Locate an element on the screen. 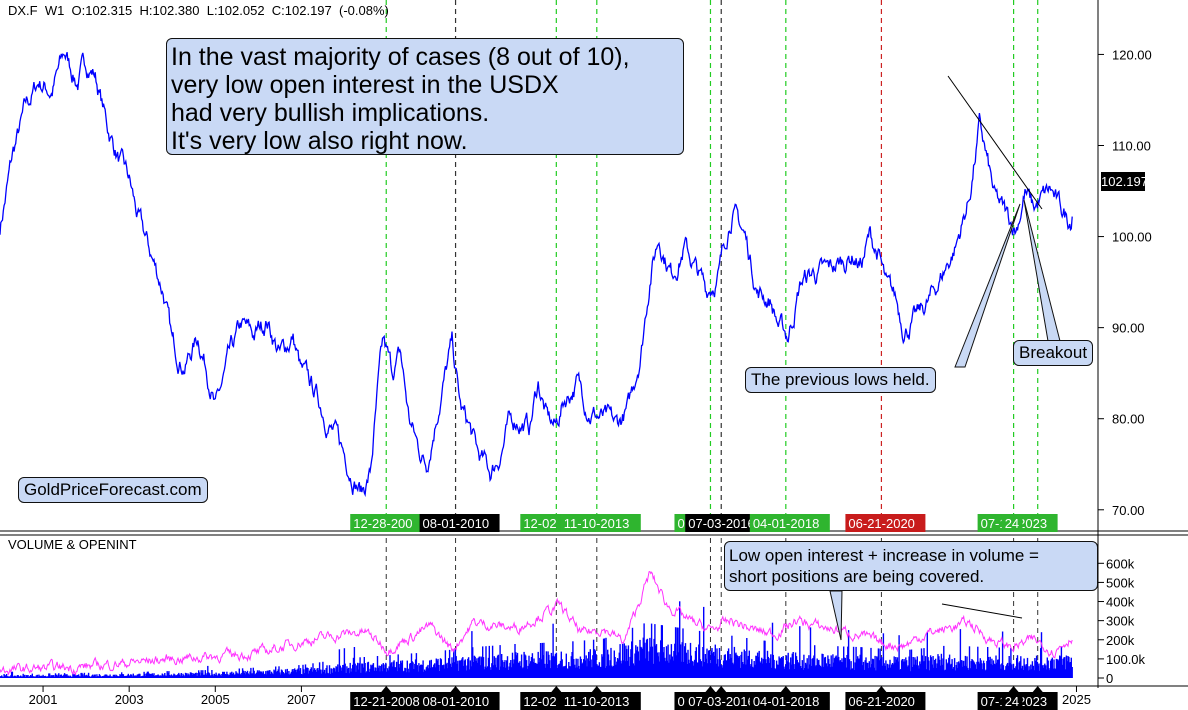  event-bottom-label: 12-02 is located at coordinates (539, 701).